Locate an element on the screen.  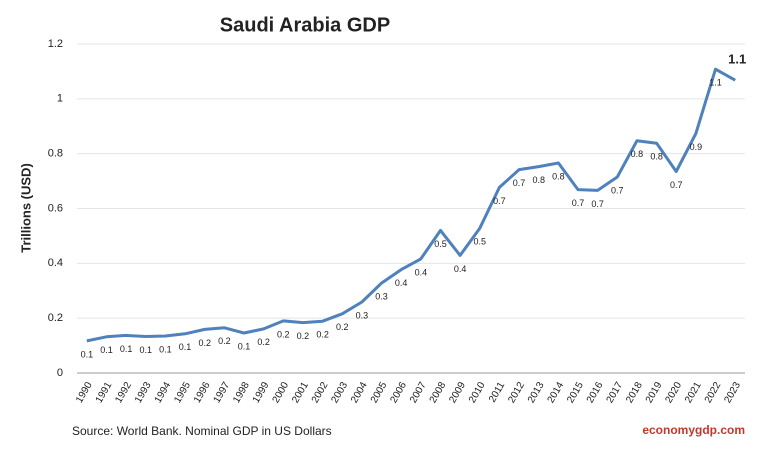
x-tick-label: 2020 is located at coordinates (673, 392).